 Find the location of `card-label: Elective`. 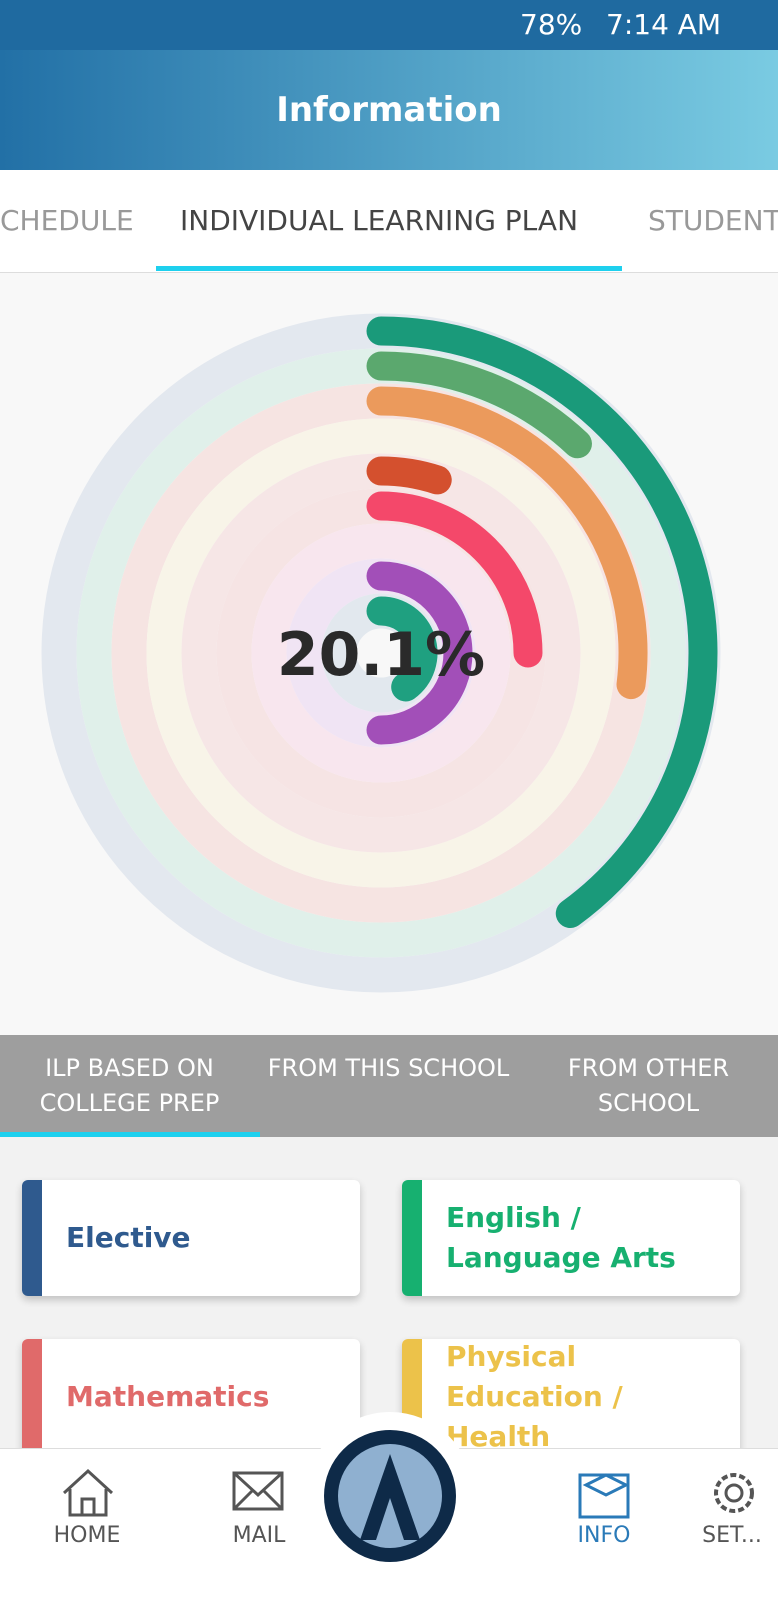

card-label: Elective is located at coordinates (128, 1237).